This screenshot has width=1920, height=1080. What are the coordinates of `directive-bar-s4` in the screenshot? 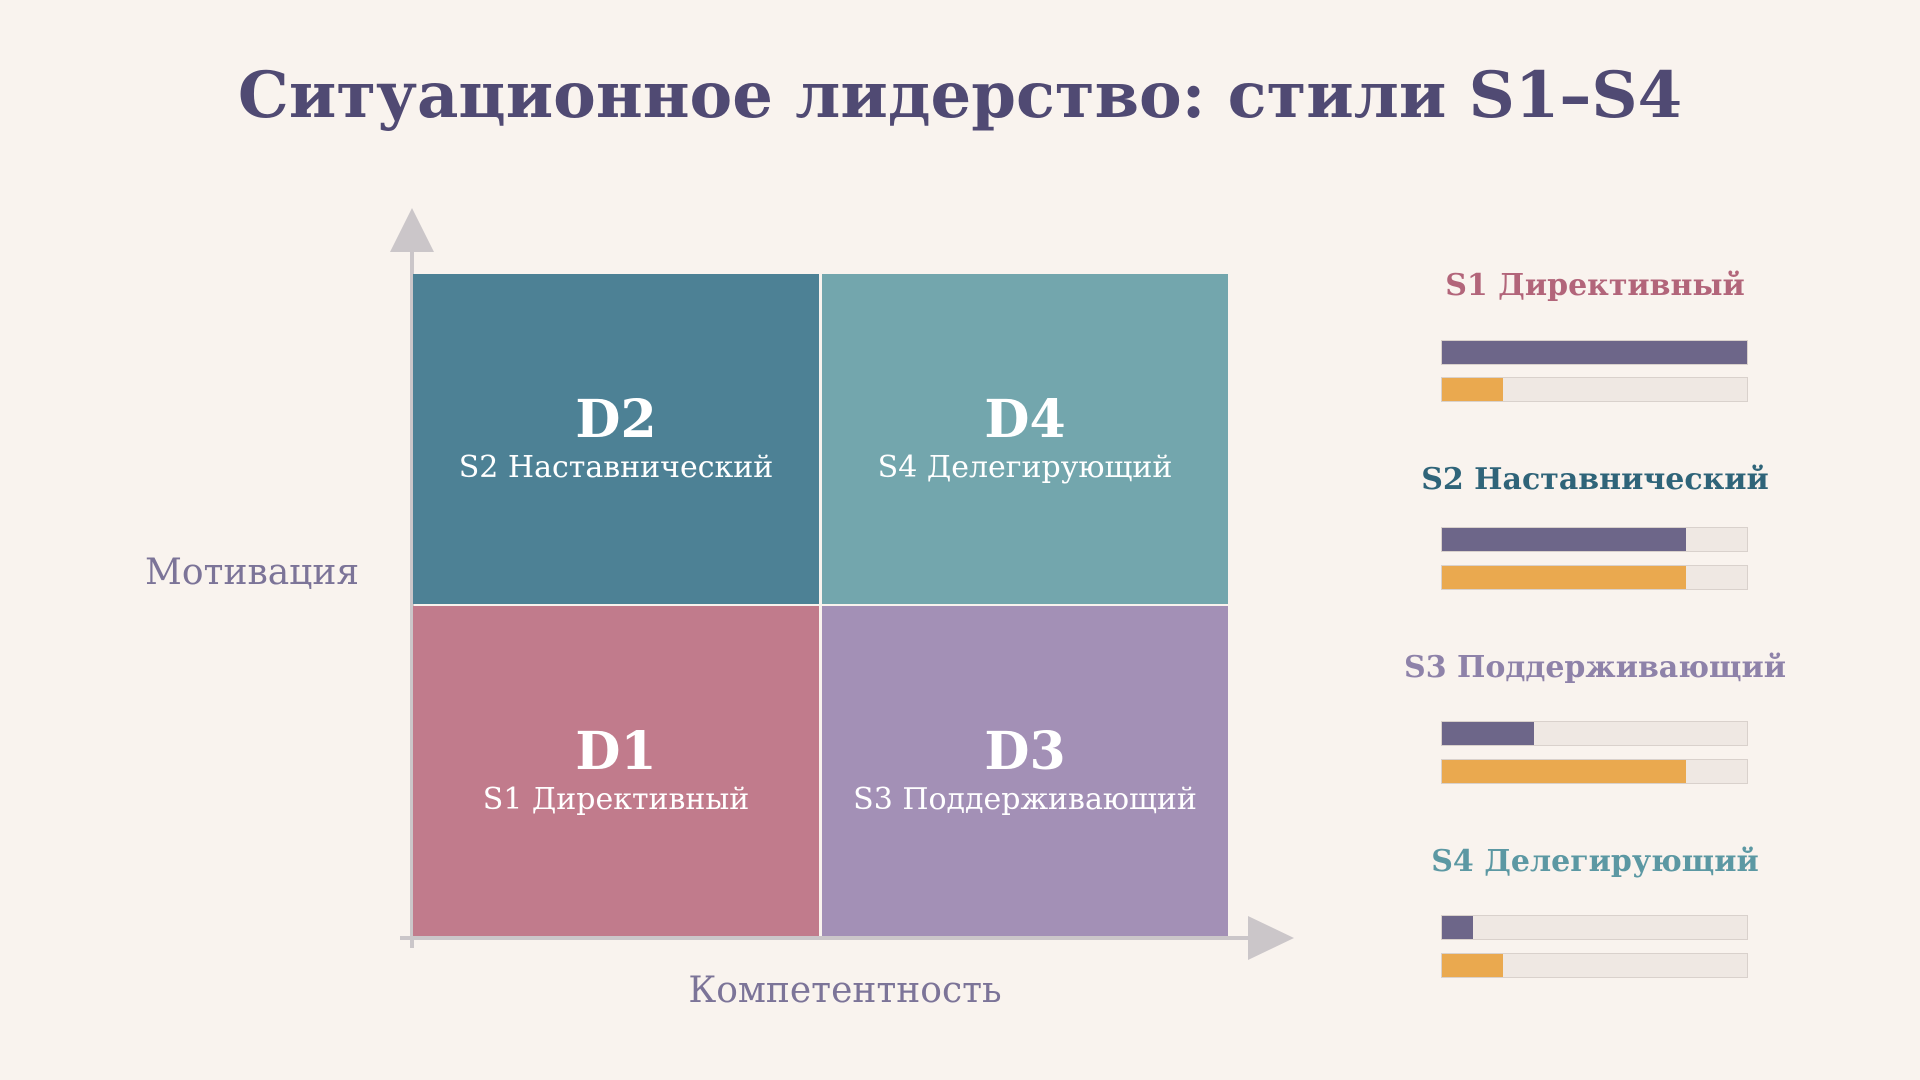 It's located at (1594, 927).